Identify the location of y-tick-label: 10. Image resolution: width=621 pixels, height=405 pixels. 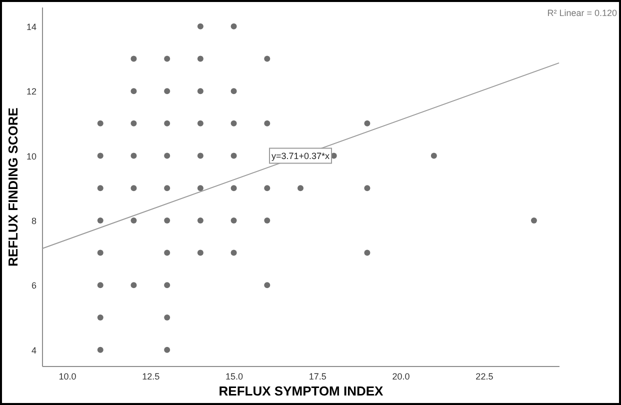
(31, 156).